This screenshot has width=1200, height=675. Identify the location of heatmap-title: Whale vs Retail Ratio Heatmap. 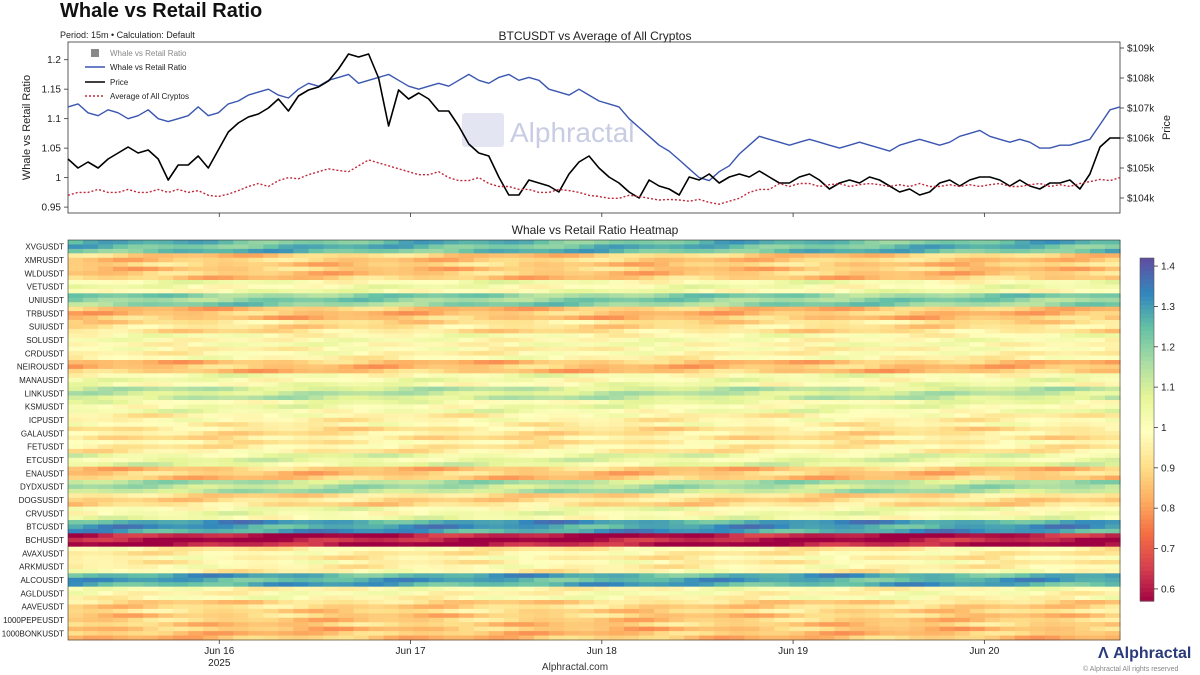
(595, 230).